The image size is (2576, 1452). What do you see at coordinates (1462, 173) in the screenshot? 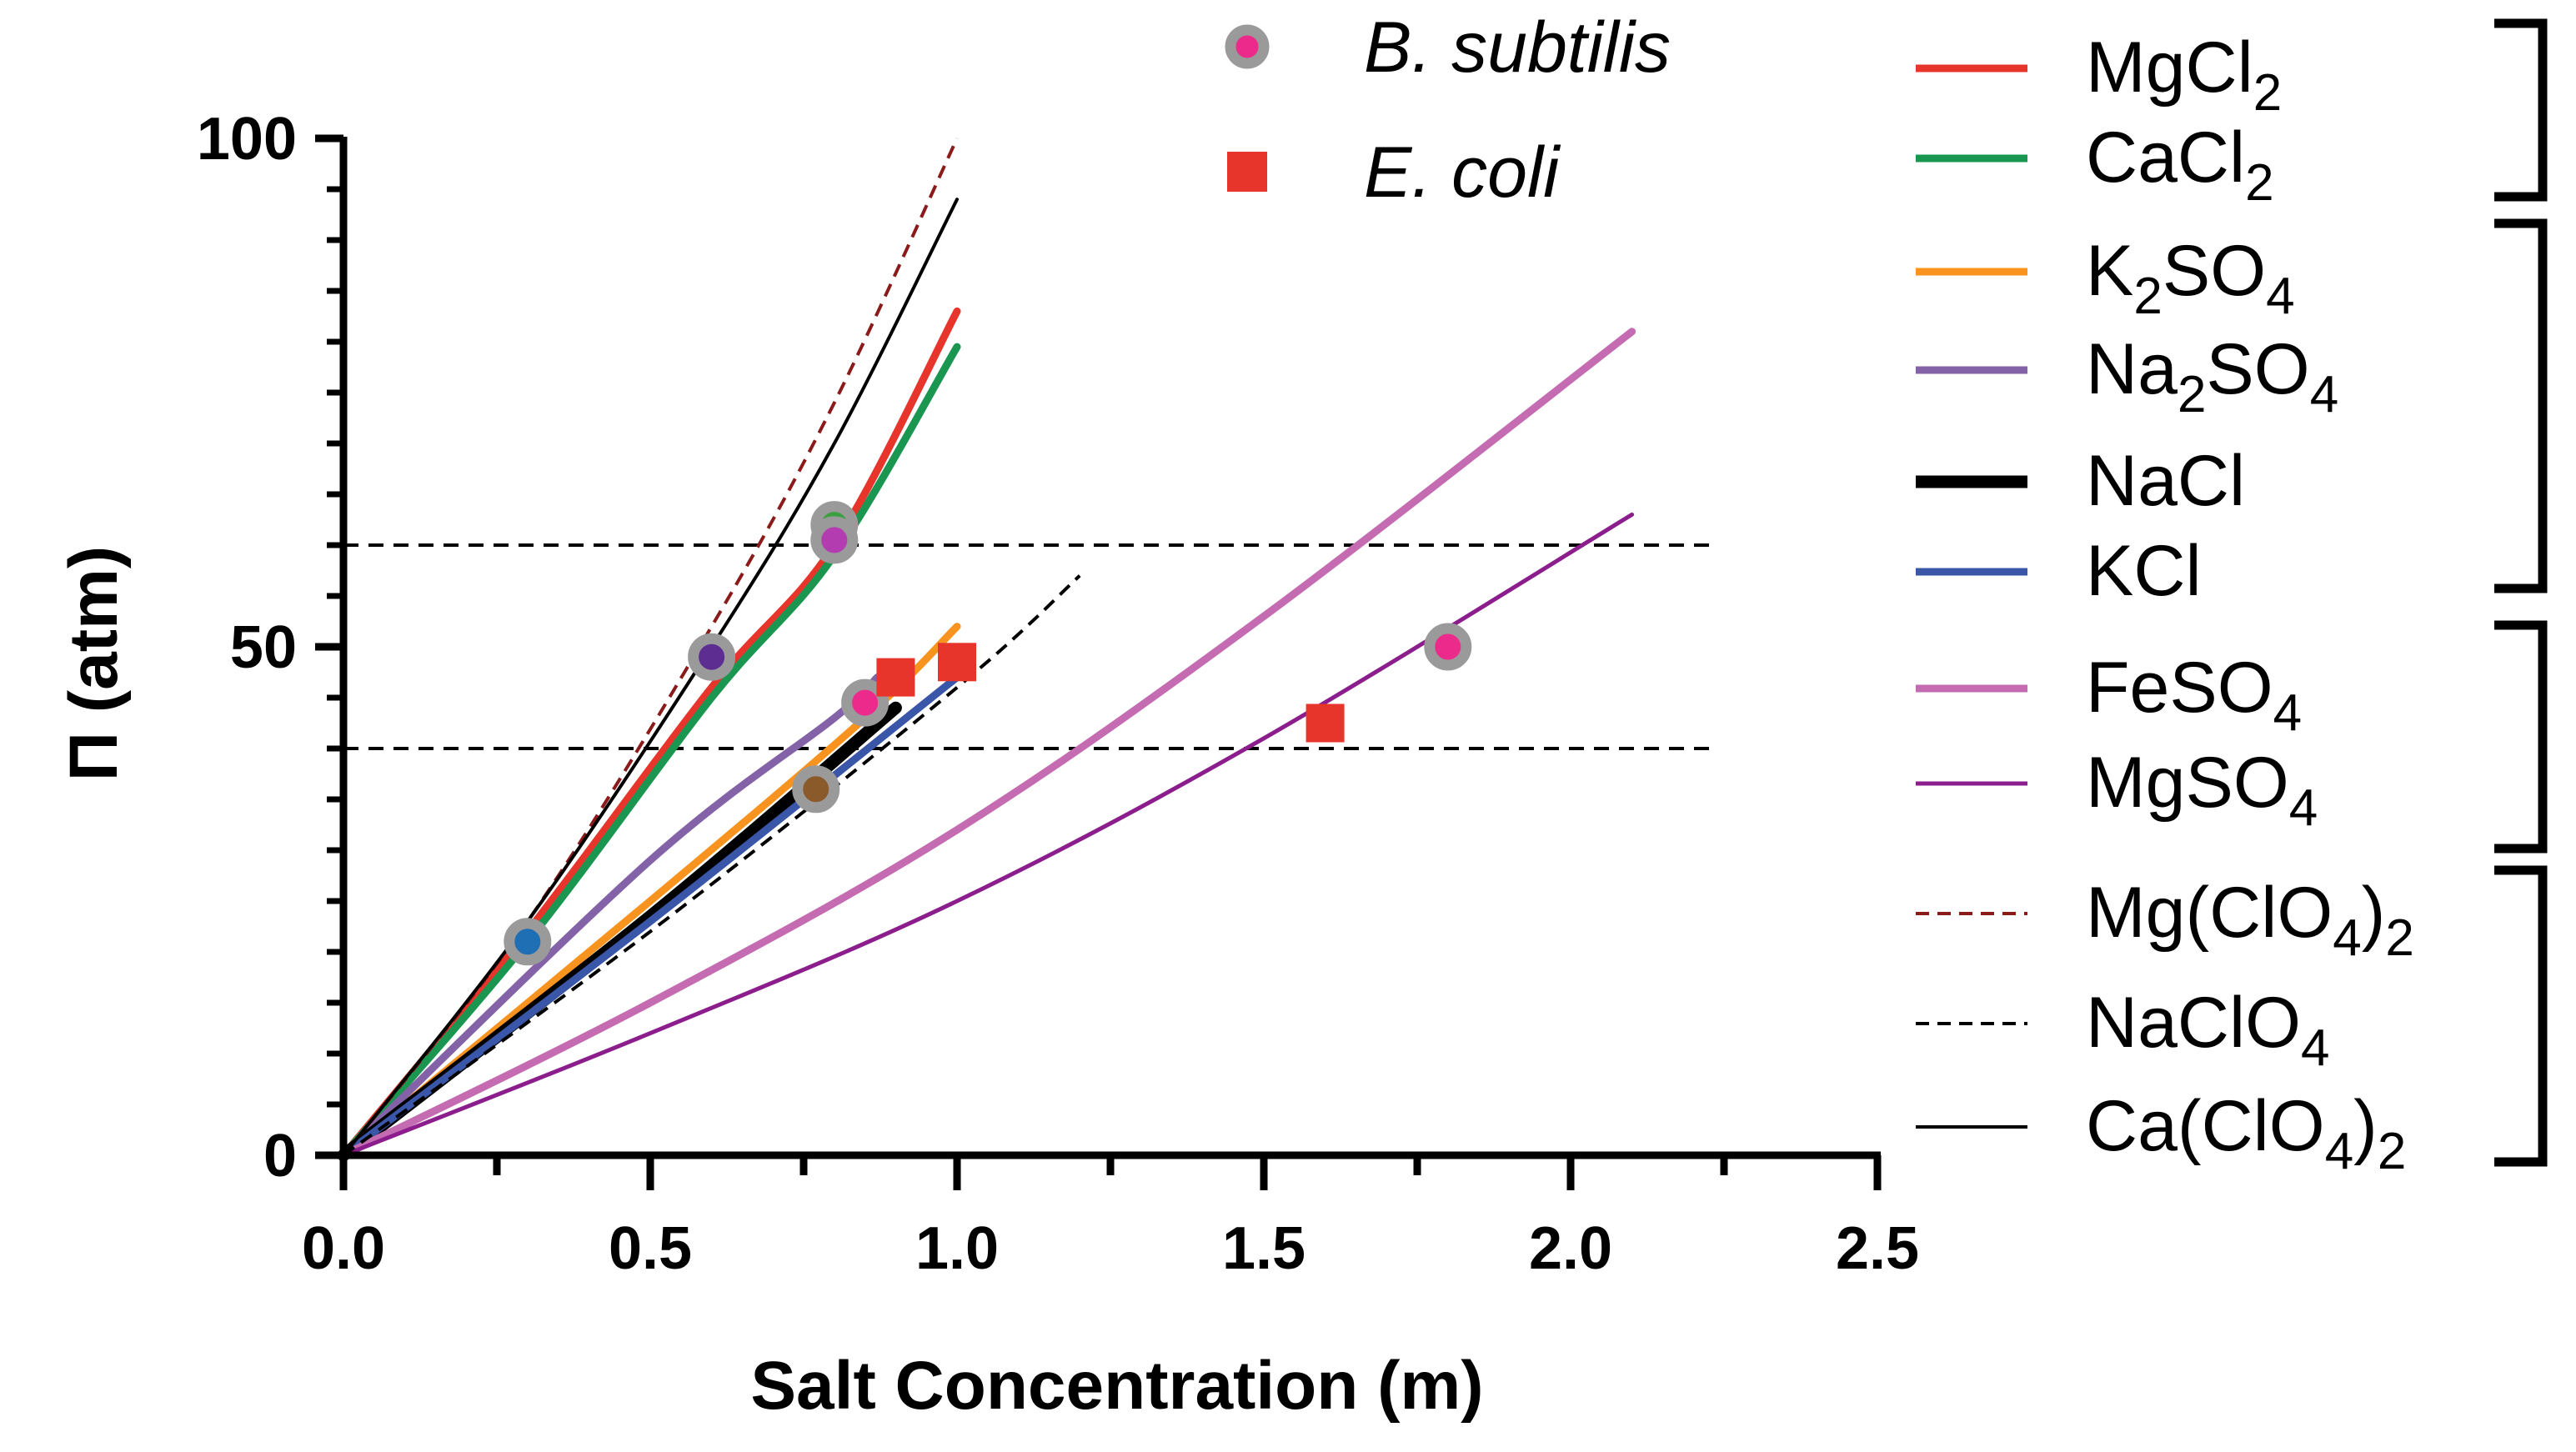
I see `marker-legend-label-1: E. coli` at bounding box center [1462, 173].